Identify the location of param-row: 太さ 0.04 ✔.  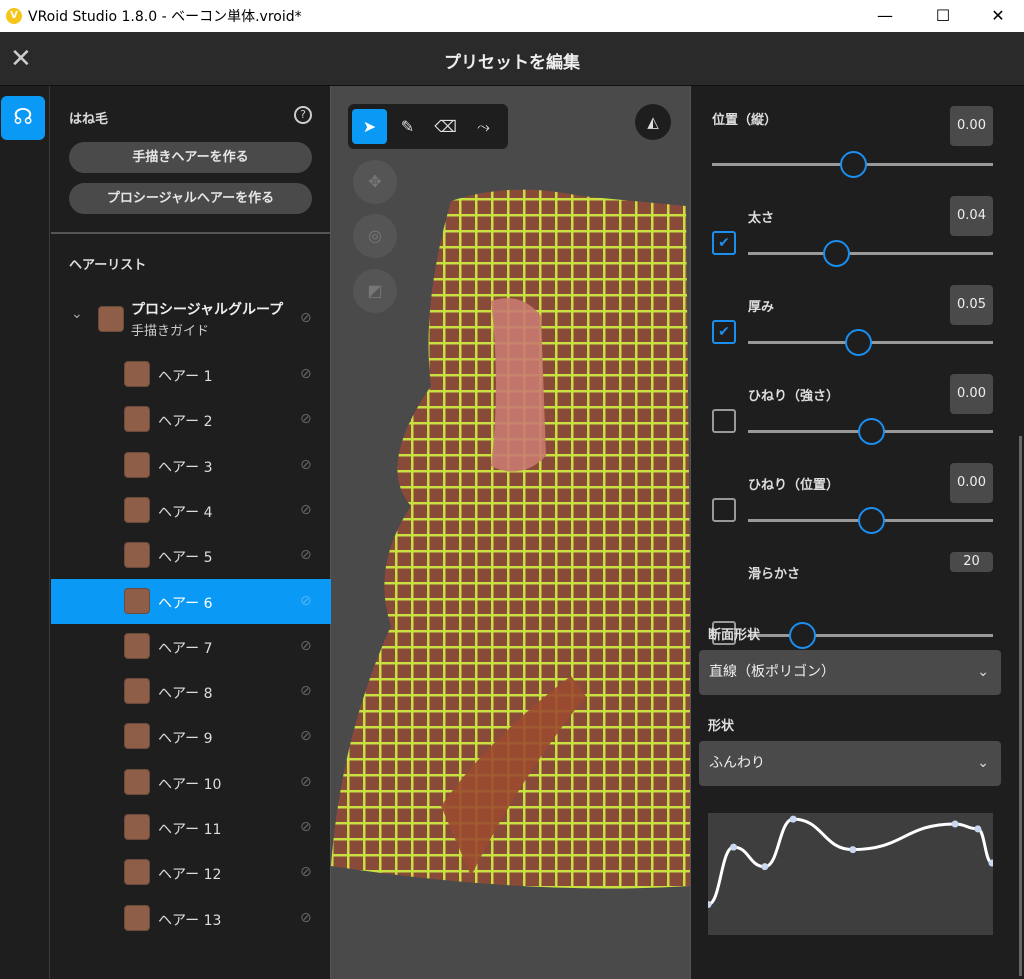
(857, 239).